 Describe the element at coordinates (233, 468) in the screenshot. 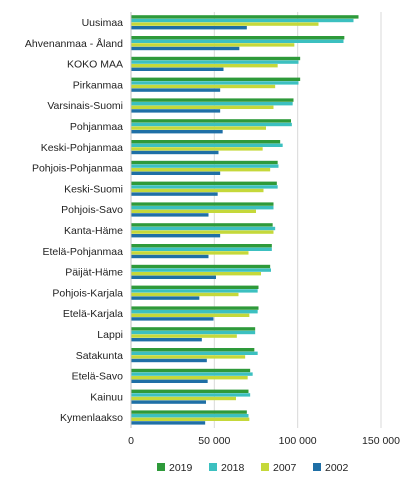

I see `legend-label: 2018` at that location.